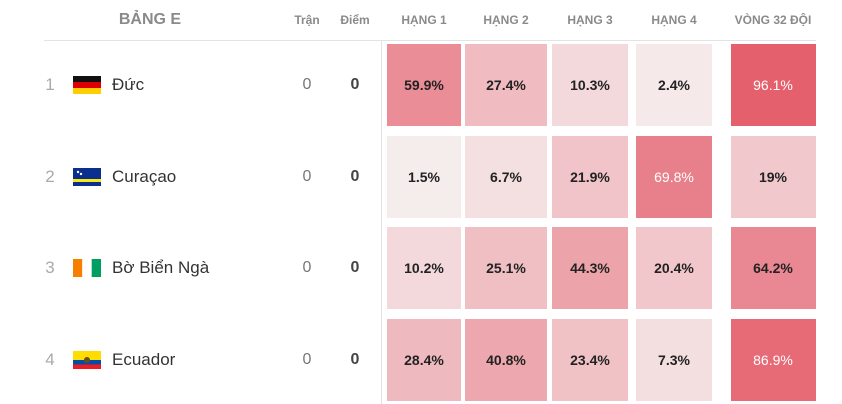 The height and width of the screenshot is (404, 842). I want to click on header-rule, so click(430, 40).